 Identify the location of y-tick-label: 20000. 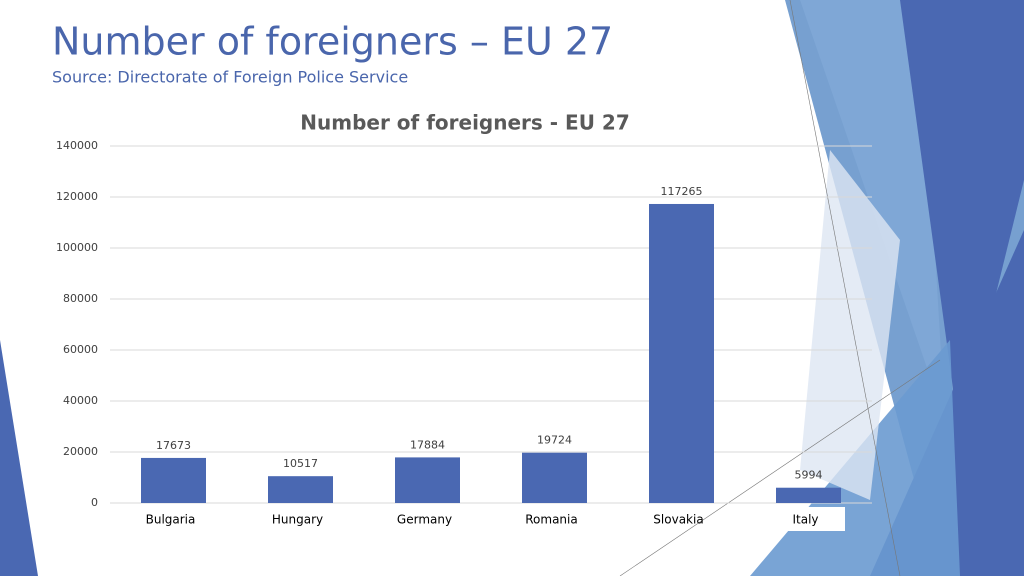
(80, 451).